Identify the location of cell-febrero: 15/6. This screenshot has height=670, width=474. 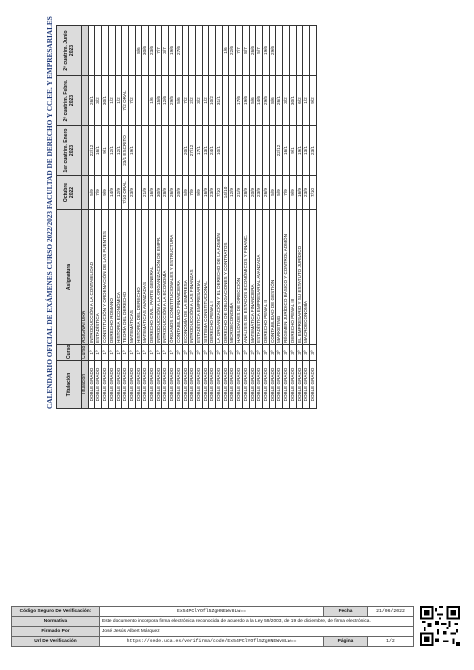
(158, 100).